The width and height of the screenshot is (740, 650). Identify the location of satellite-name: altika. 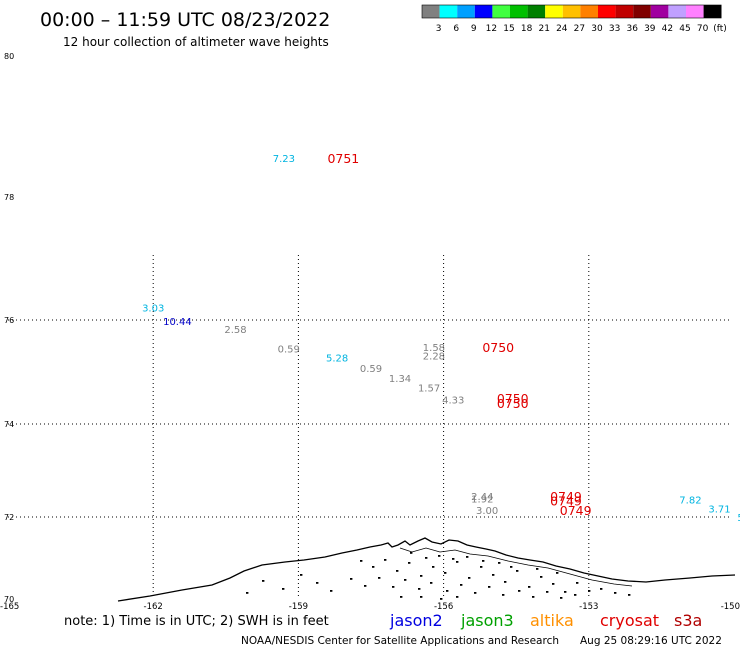
(552, 620).